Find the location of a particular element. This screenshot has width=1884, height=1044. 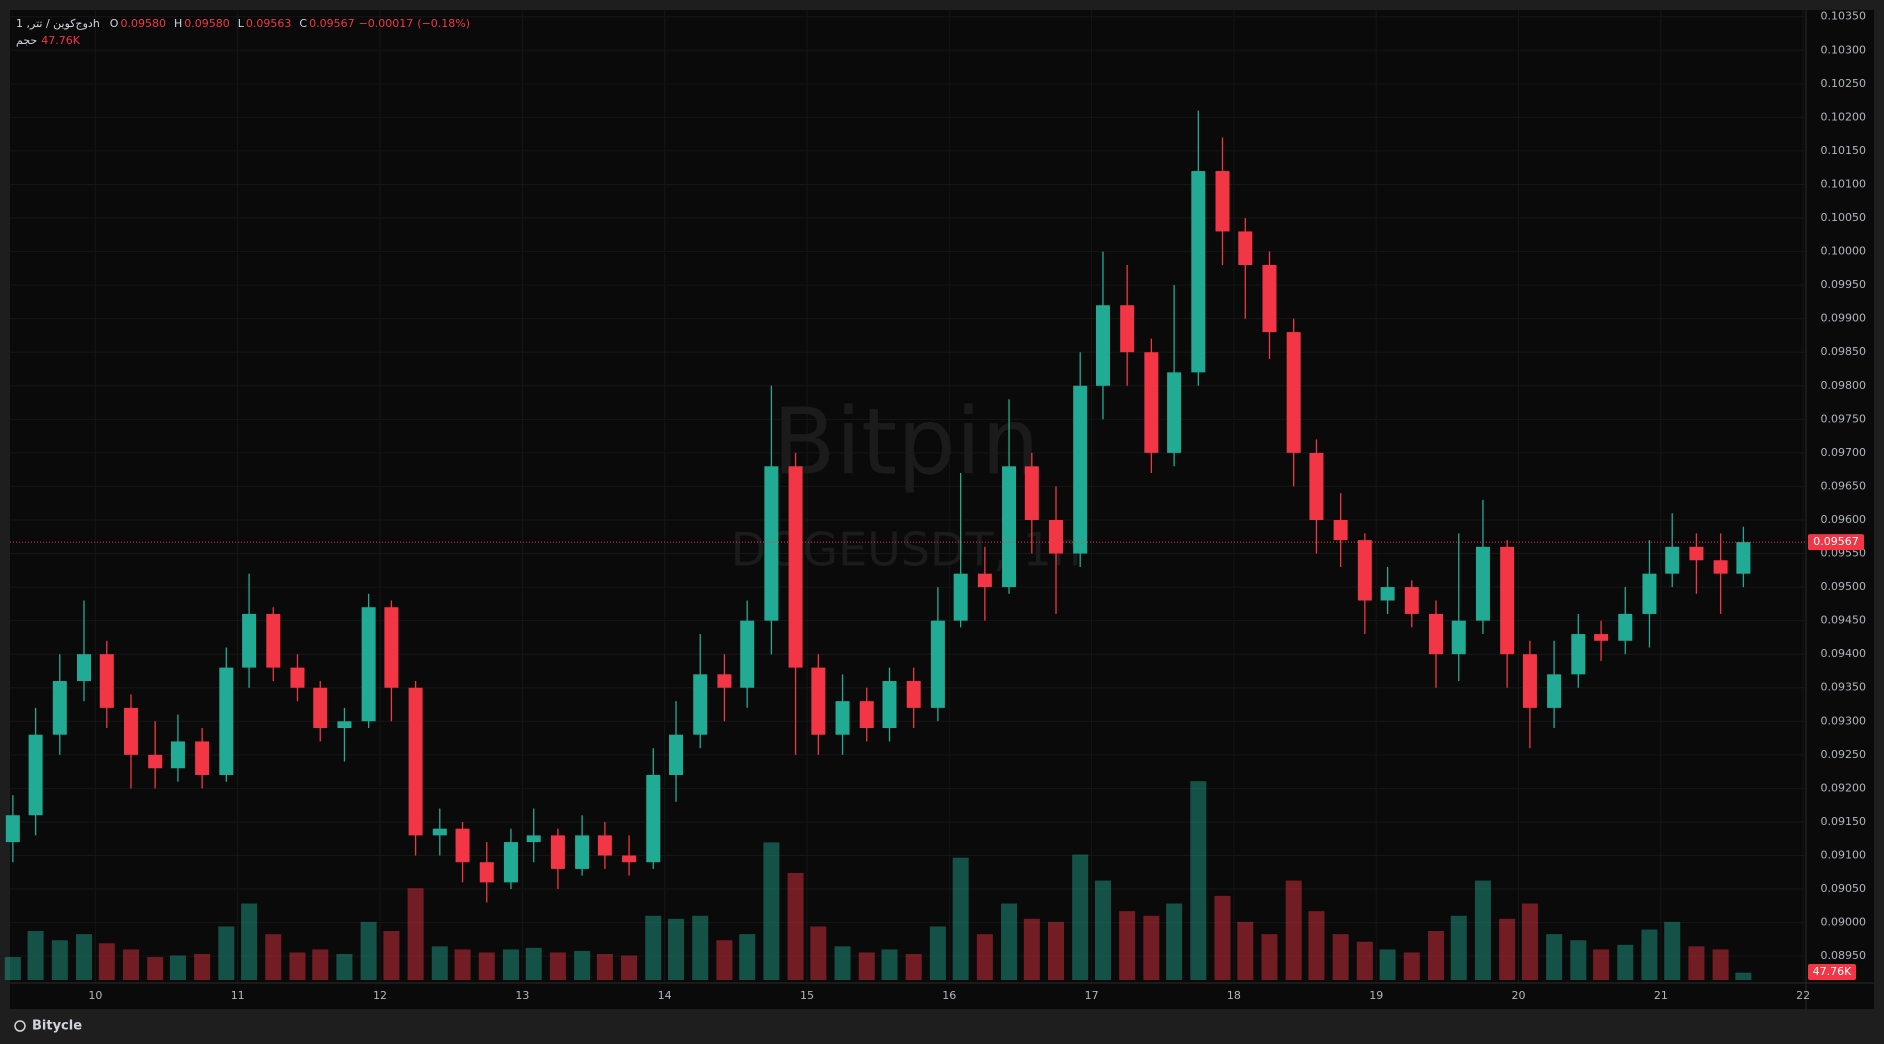

y-tick-label: 0.09200 is located at coordinates (1844, 787).